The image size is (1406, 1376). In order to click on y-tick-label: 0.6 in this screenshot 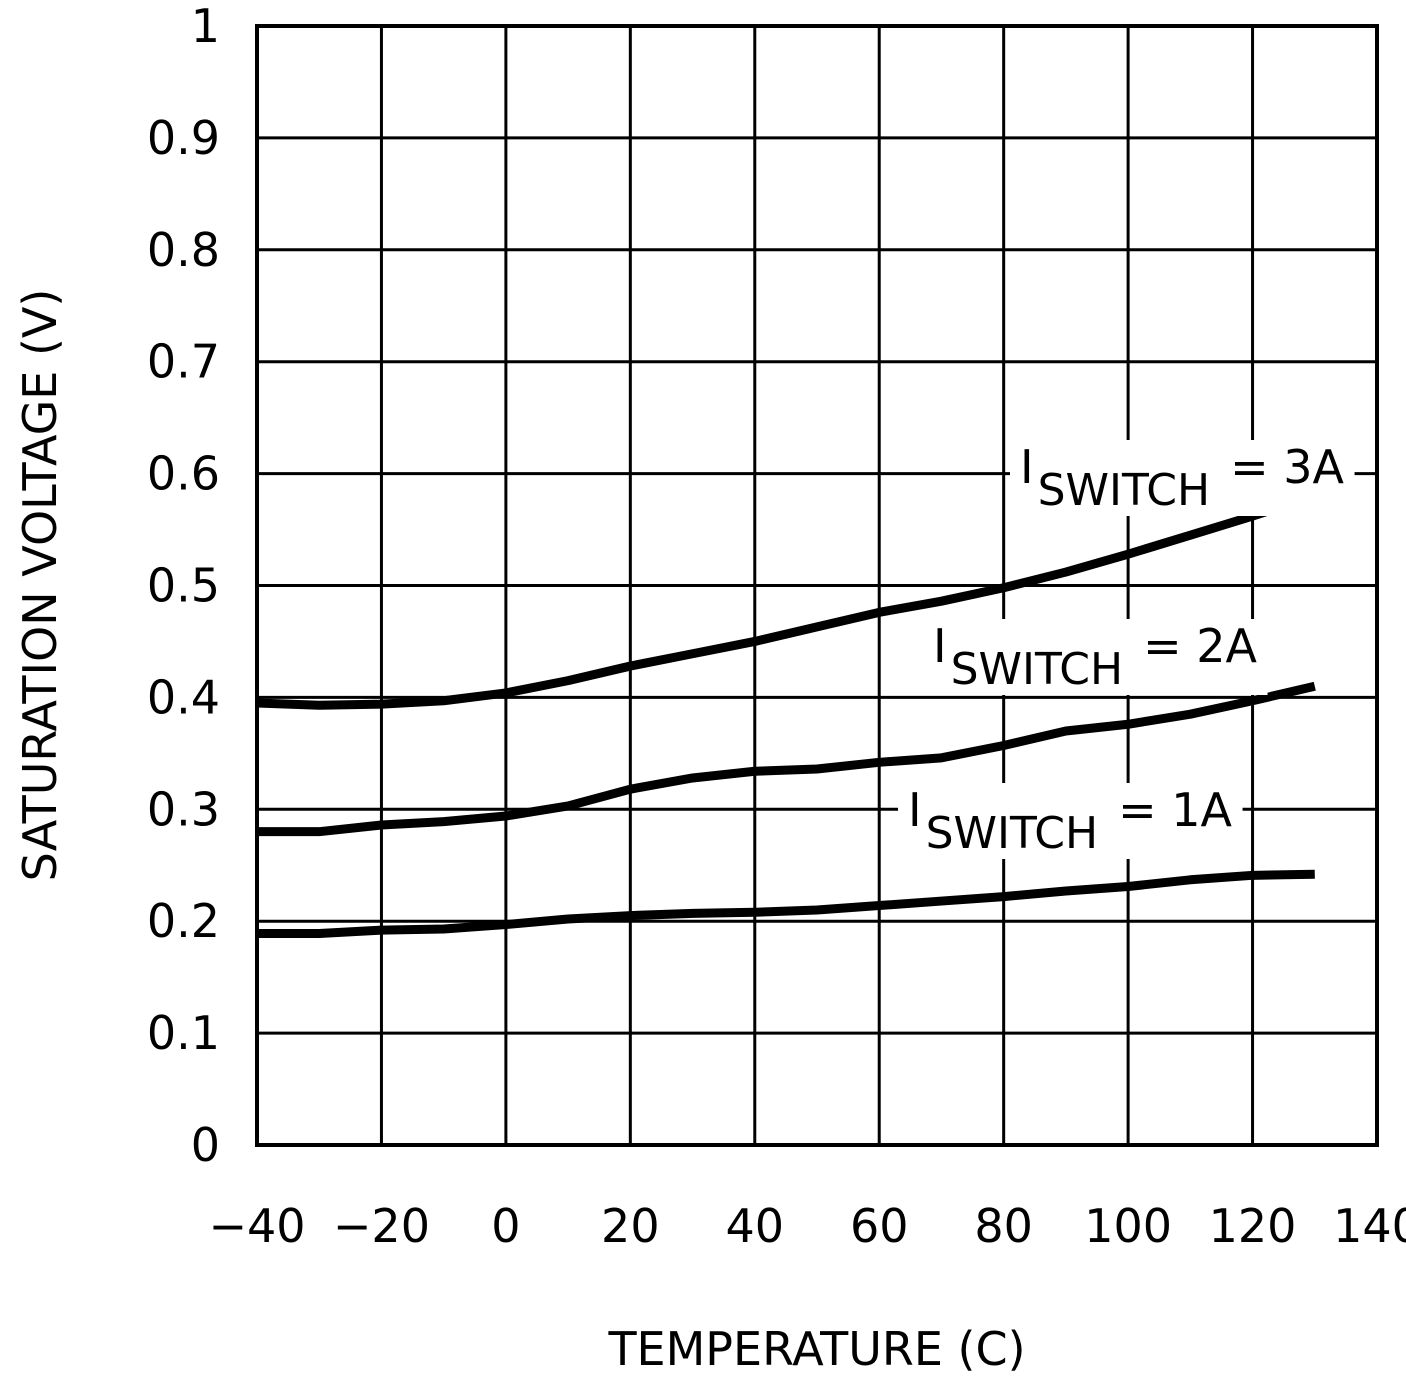, I will do `click(183, 474)`.